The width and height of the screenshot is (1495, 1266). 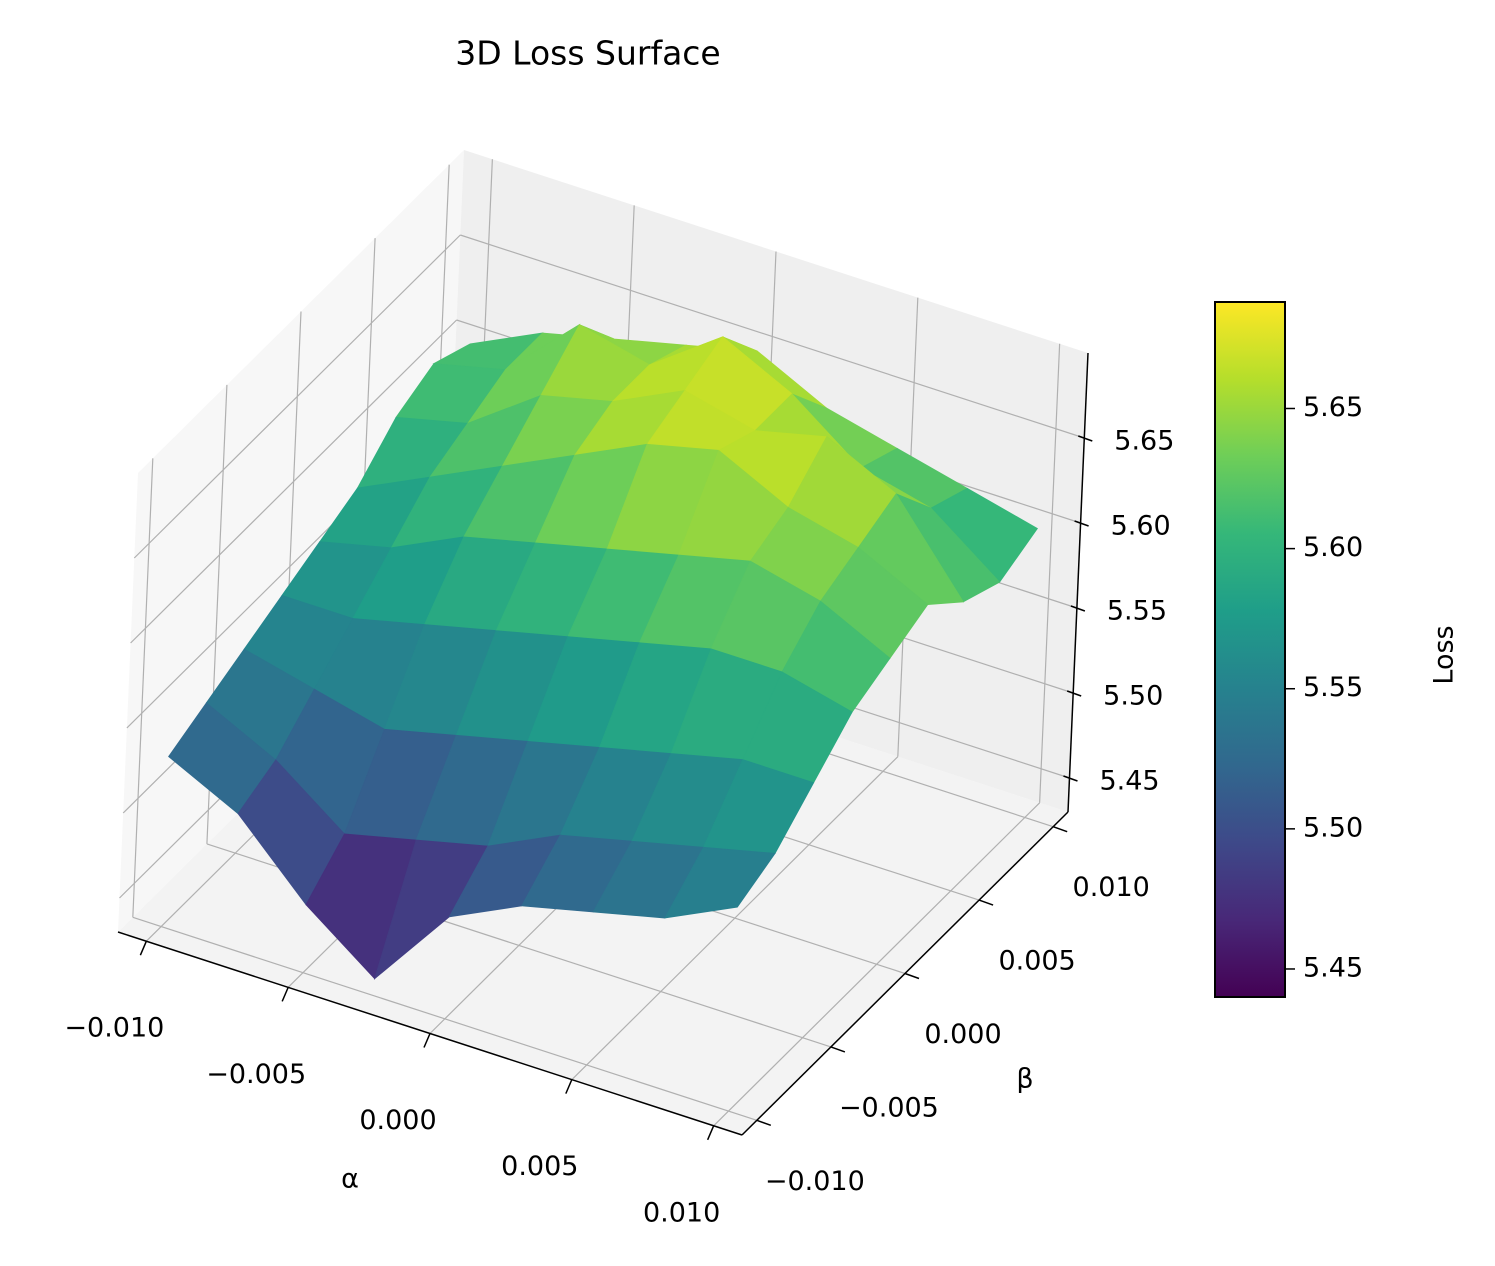 What do you see at coordinates (720, 882) in the screenshot?
I see `surface-patch` at bounding box center [720, 882].